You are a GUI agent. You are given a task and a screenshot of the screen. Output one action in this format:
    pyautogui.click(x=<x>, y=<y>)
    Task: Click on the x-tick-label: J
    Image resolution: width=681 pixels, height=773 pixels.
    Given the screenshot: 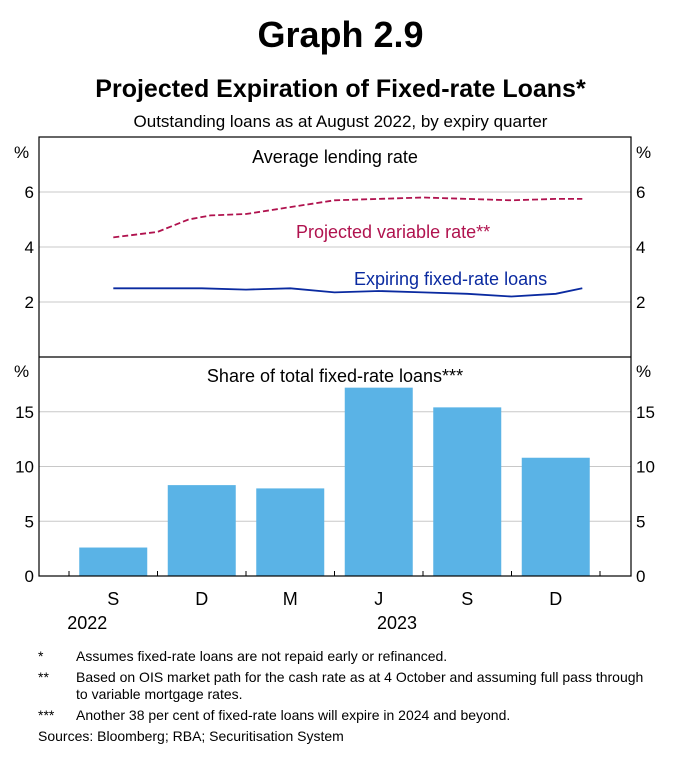 What is the action you would take?
    pyautogui.click(x=378, y=599)
    